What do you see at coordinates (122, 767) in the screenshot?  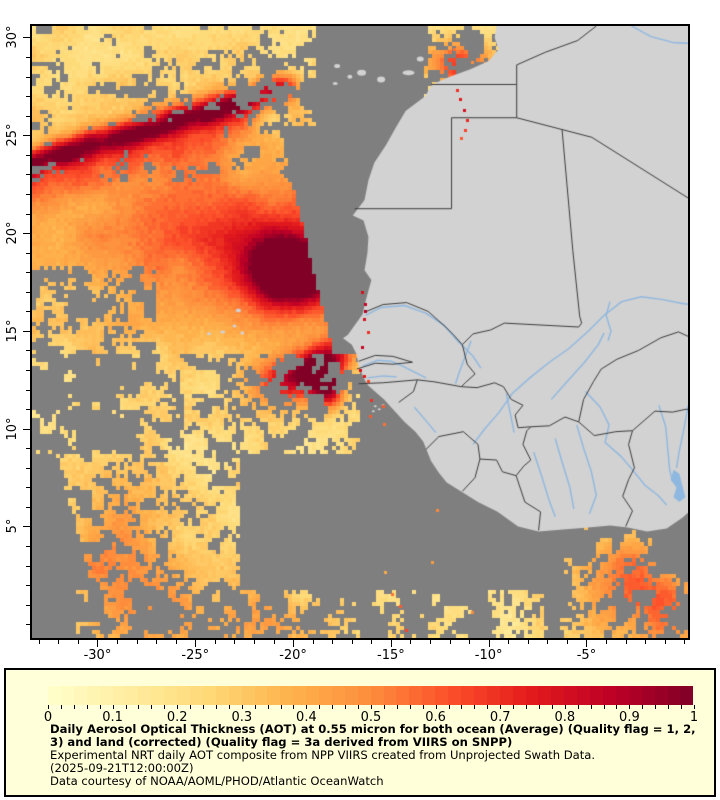 I see `figure-timestamp: (2025-09-21T12:00:00Z)` at bounding box center [122, 767].